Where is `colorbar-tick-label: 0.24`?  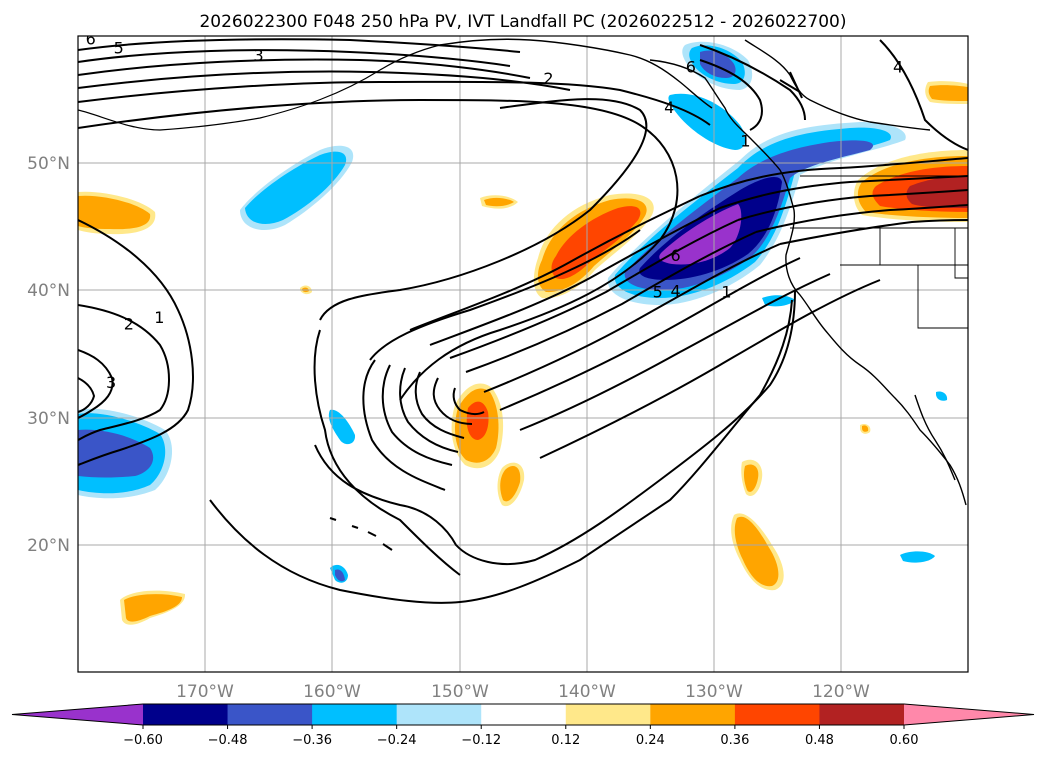
colorbar-tick-label: 0.24 is located at coordinates (650, 740).